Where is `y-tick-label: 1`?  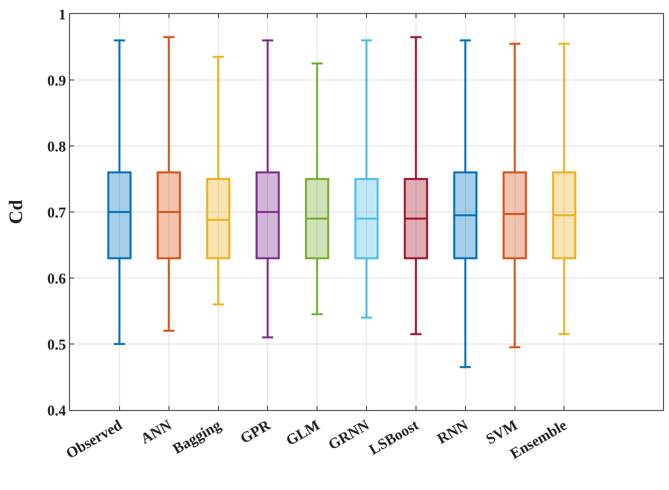 y-tick-label: 1 is located at coordinates (62, 15).